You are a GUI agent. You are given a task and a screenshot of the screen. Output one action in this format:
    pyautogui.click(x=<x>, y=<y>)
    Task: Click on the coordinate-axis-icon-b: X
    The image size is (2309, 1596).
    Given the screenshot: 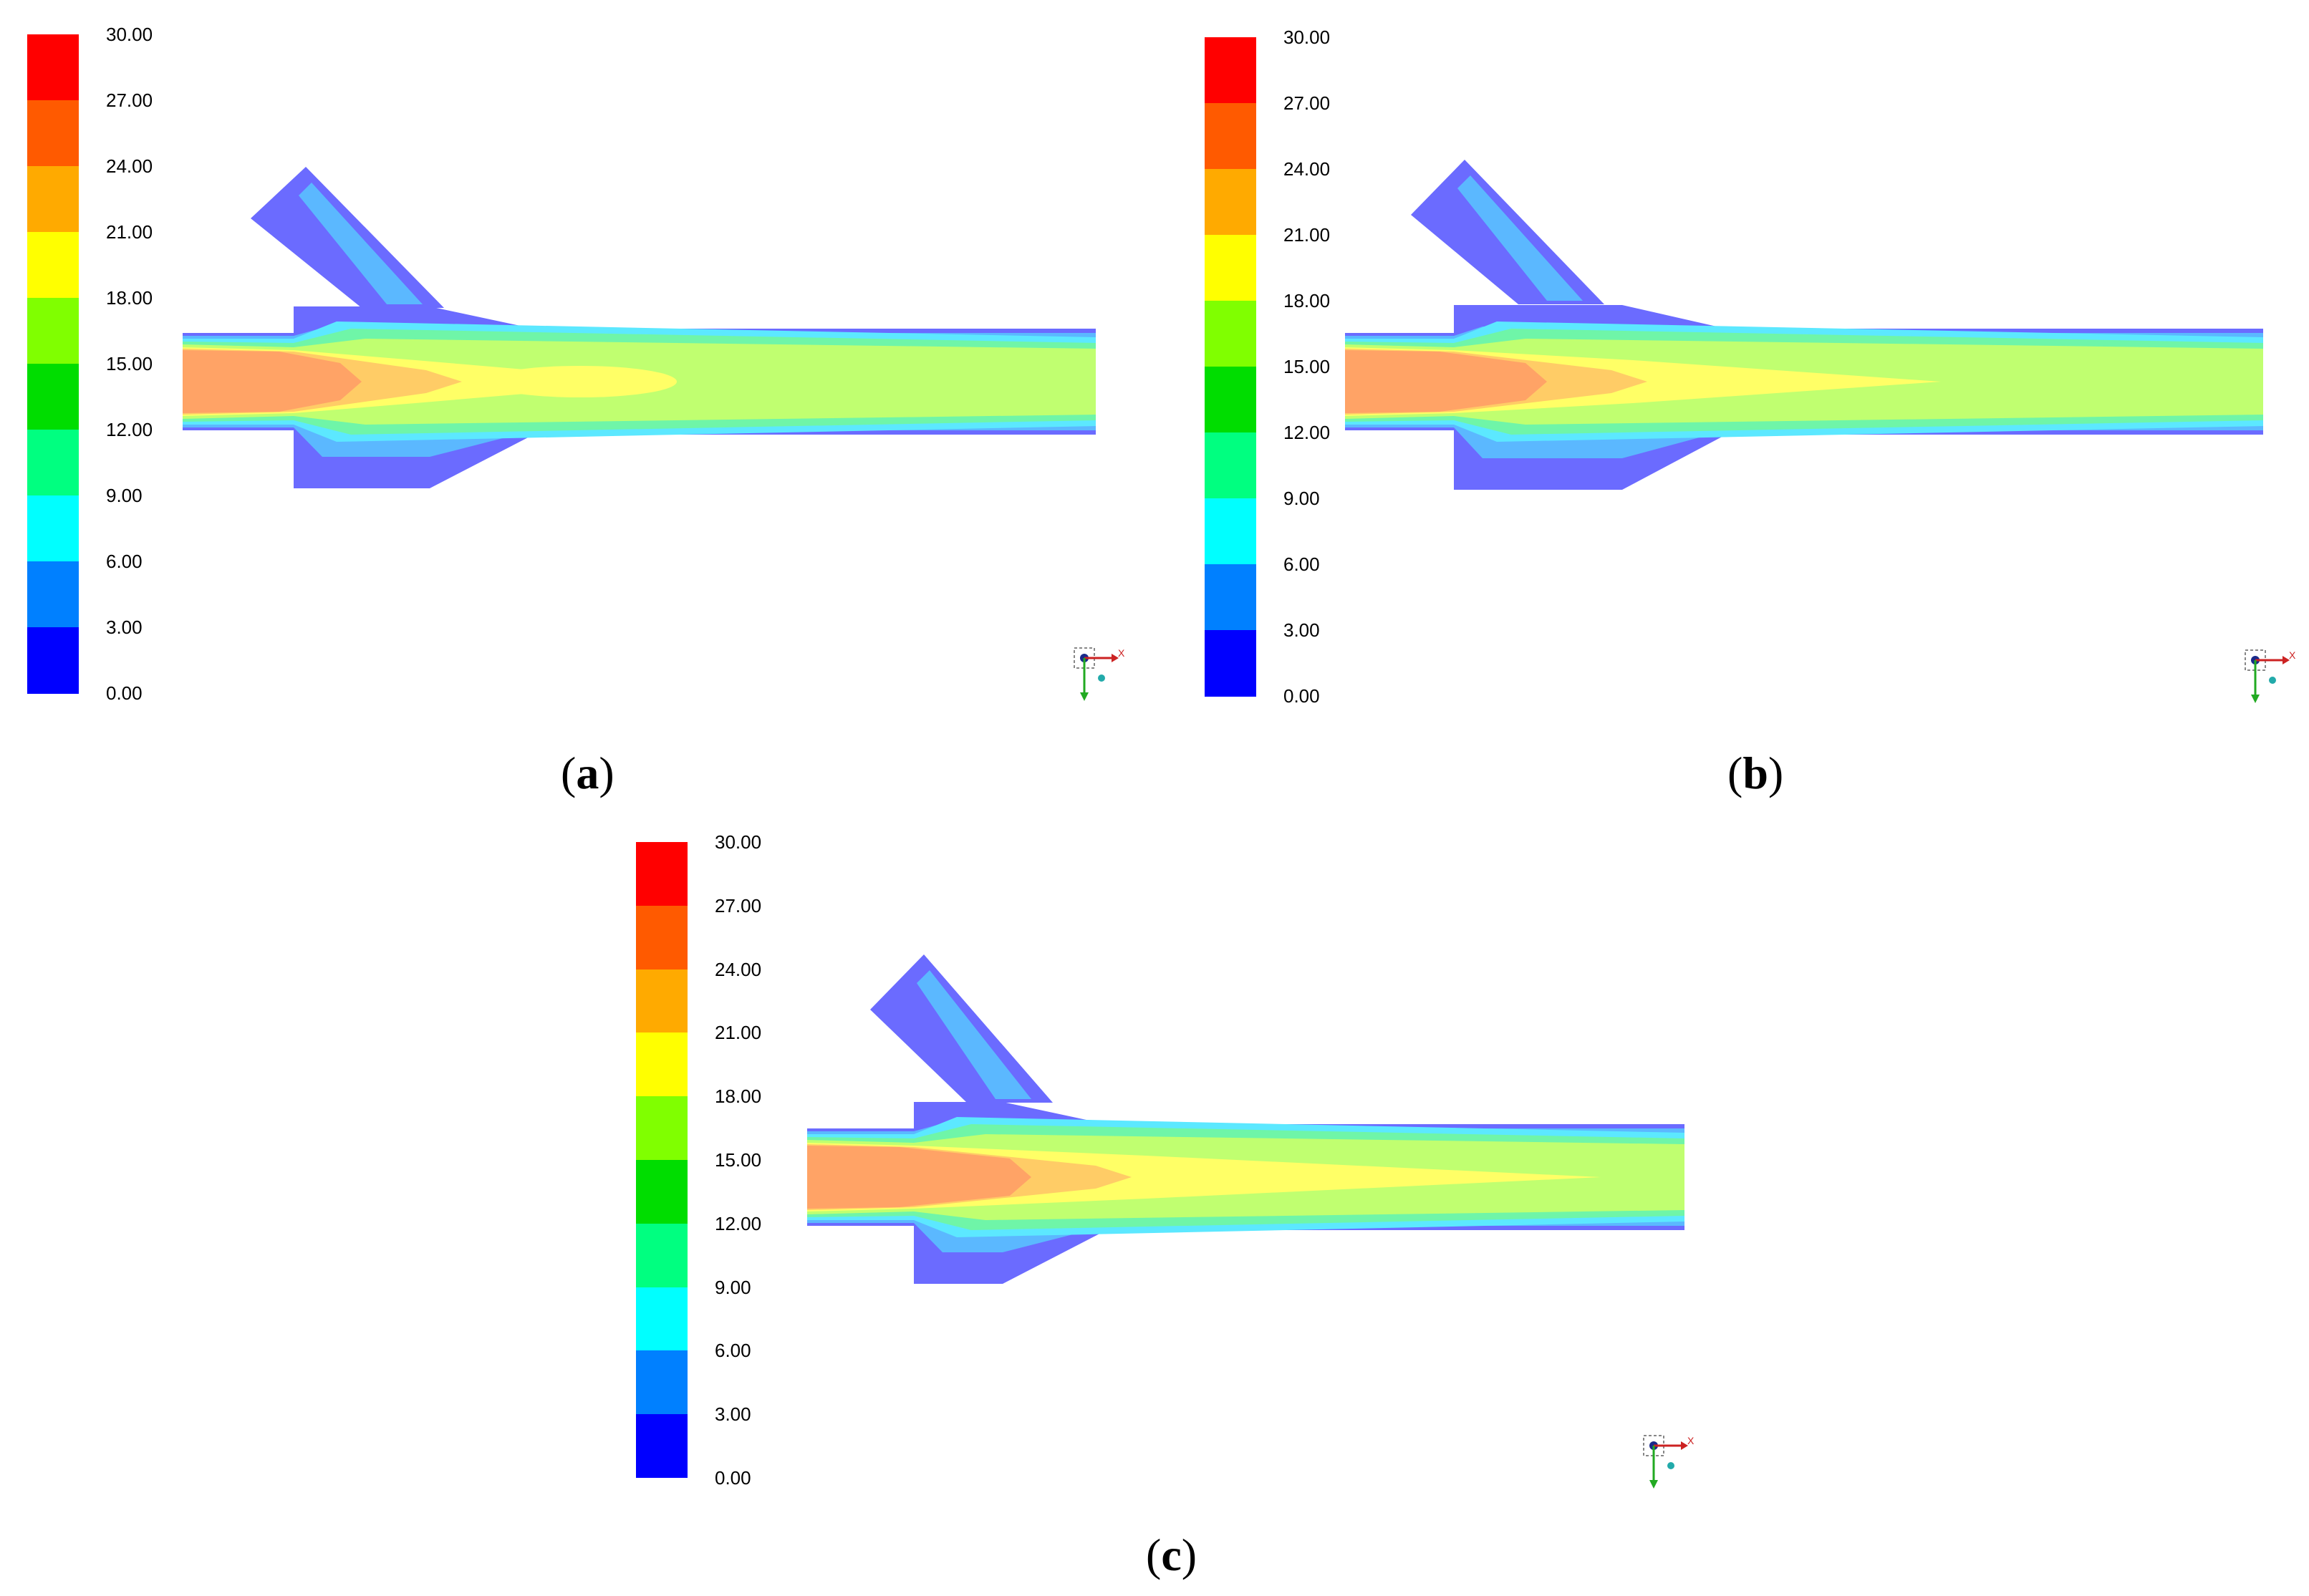 What is the action you would take?
    pyautogui.click(x=2267, y=675)
    